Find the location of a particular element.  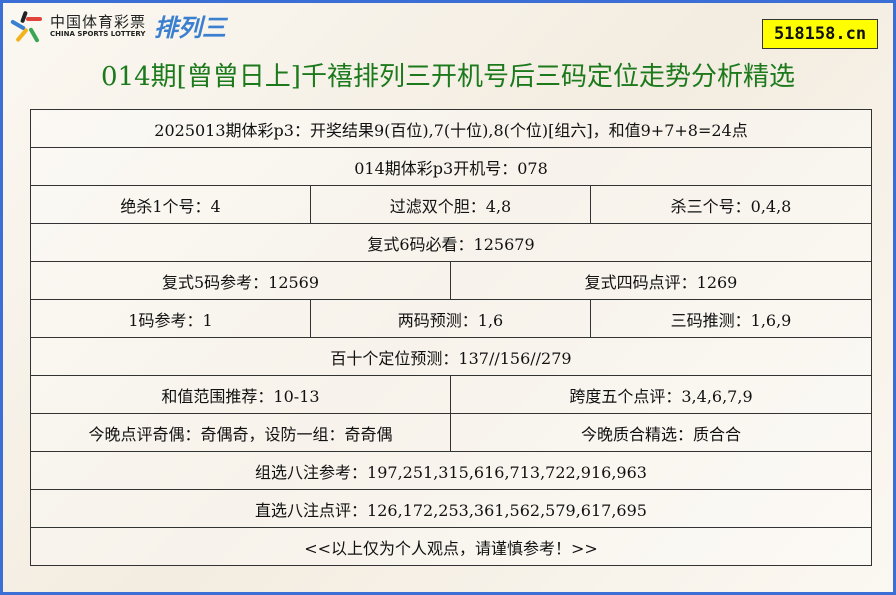

table-row: 直选八注点评：126,172,253,361,562,579,617,695 is located at coordinates (451, 508).